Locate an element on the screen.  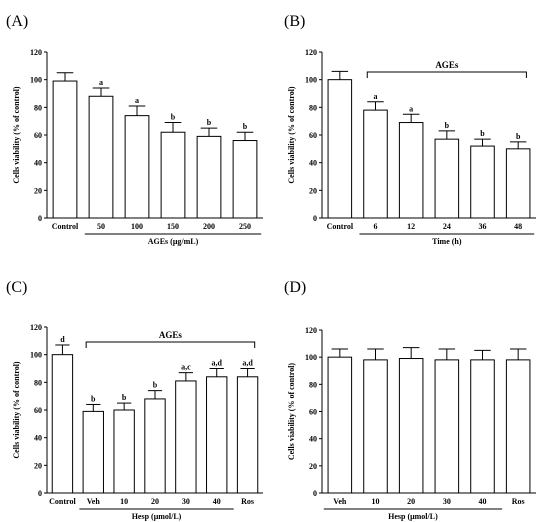
panel-letter: (D) is located at coordinates (295, 287).